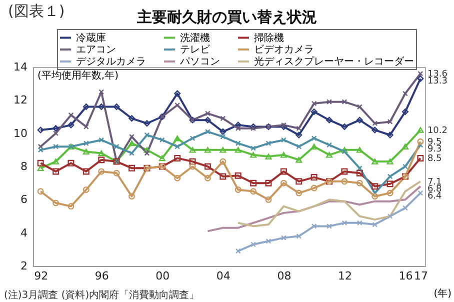 The image size is (454, 302). I want to click on data-label: 8.5, so click(434, 159).